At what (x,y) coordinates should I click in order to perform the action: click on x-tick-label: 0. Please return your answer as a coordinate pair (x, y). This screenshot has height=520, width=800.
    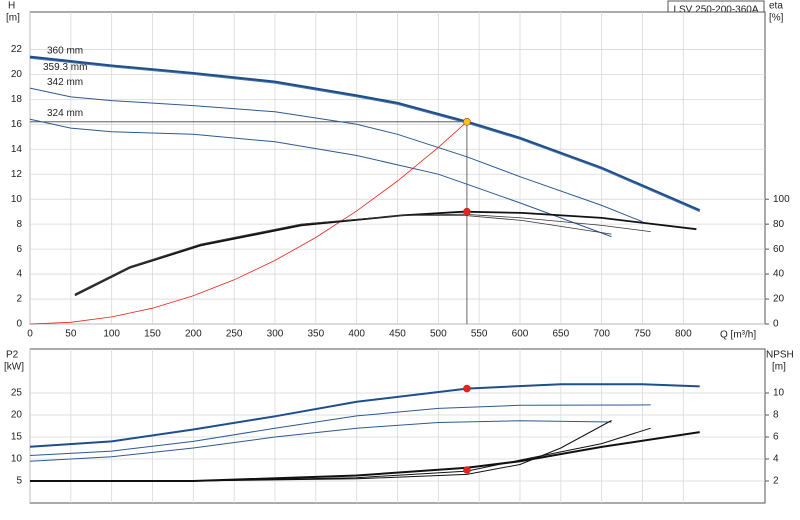
    Looking at the image, I should click on (30, 334).